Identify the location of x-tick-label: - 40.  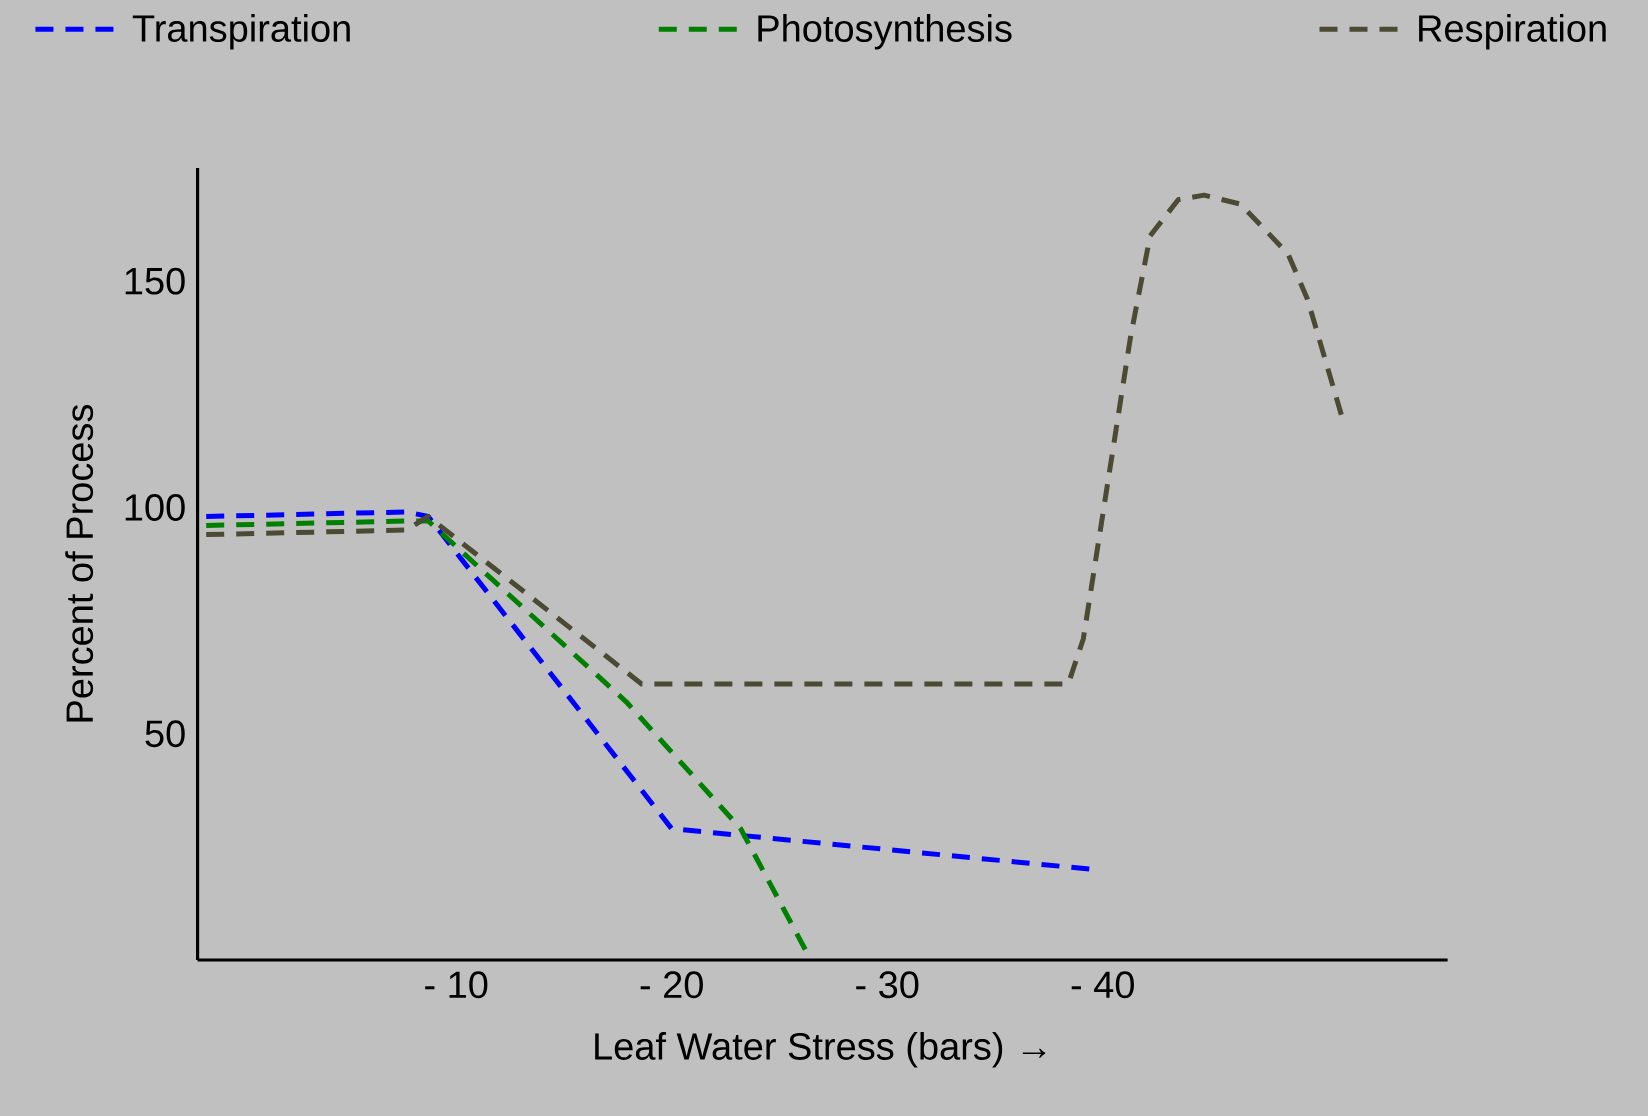
(1102, 985).